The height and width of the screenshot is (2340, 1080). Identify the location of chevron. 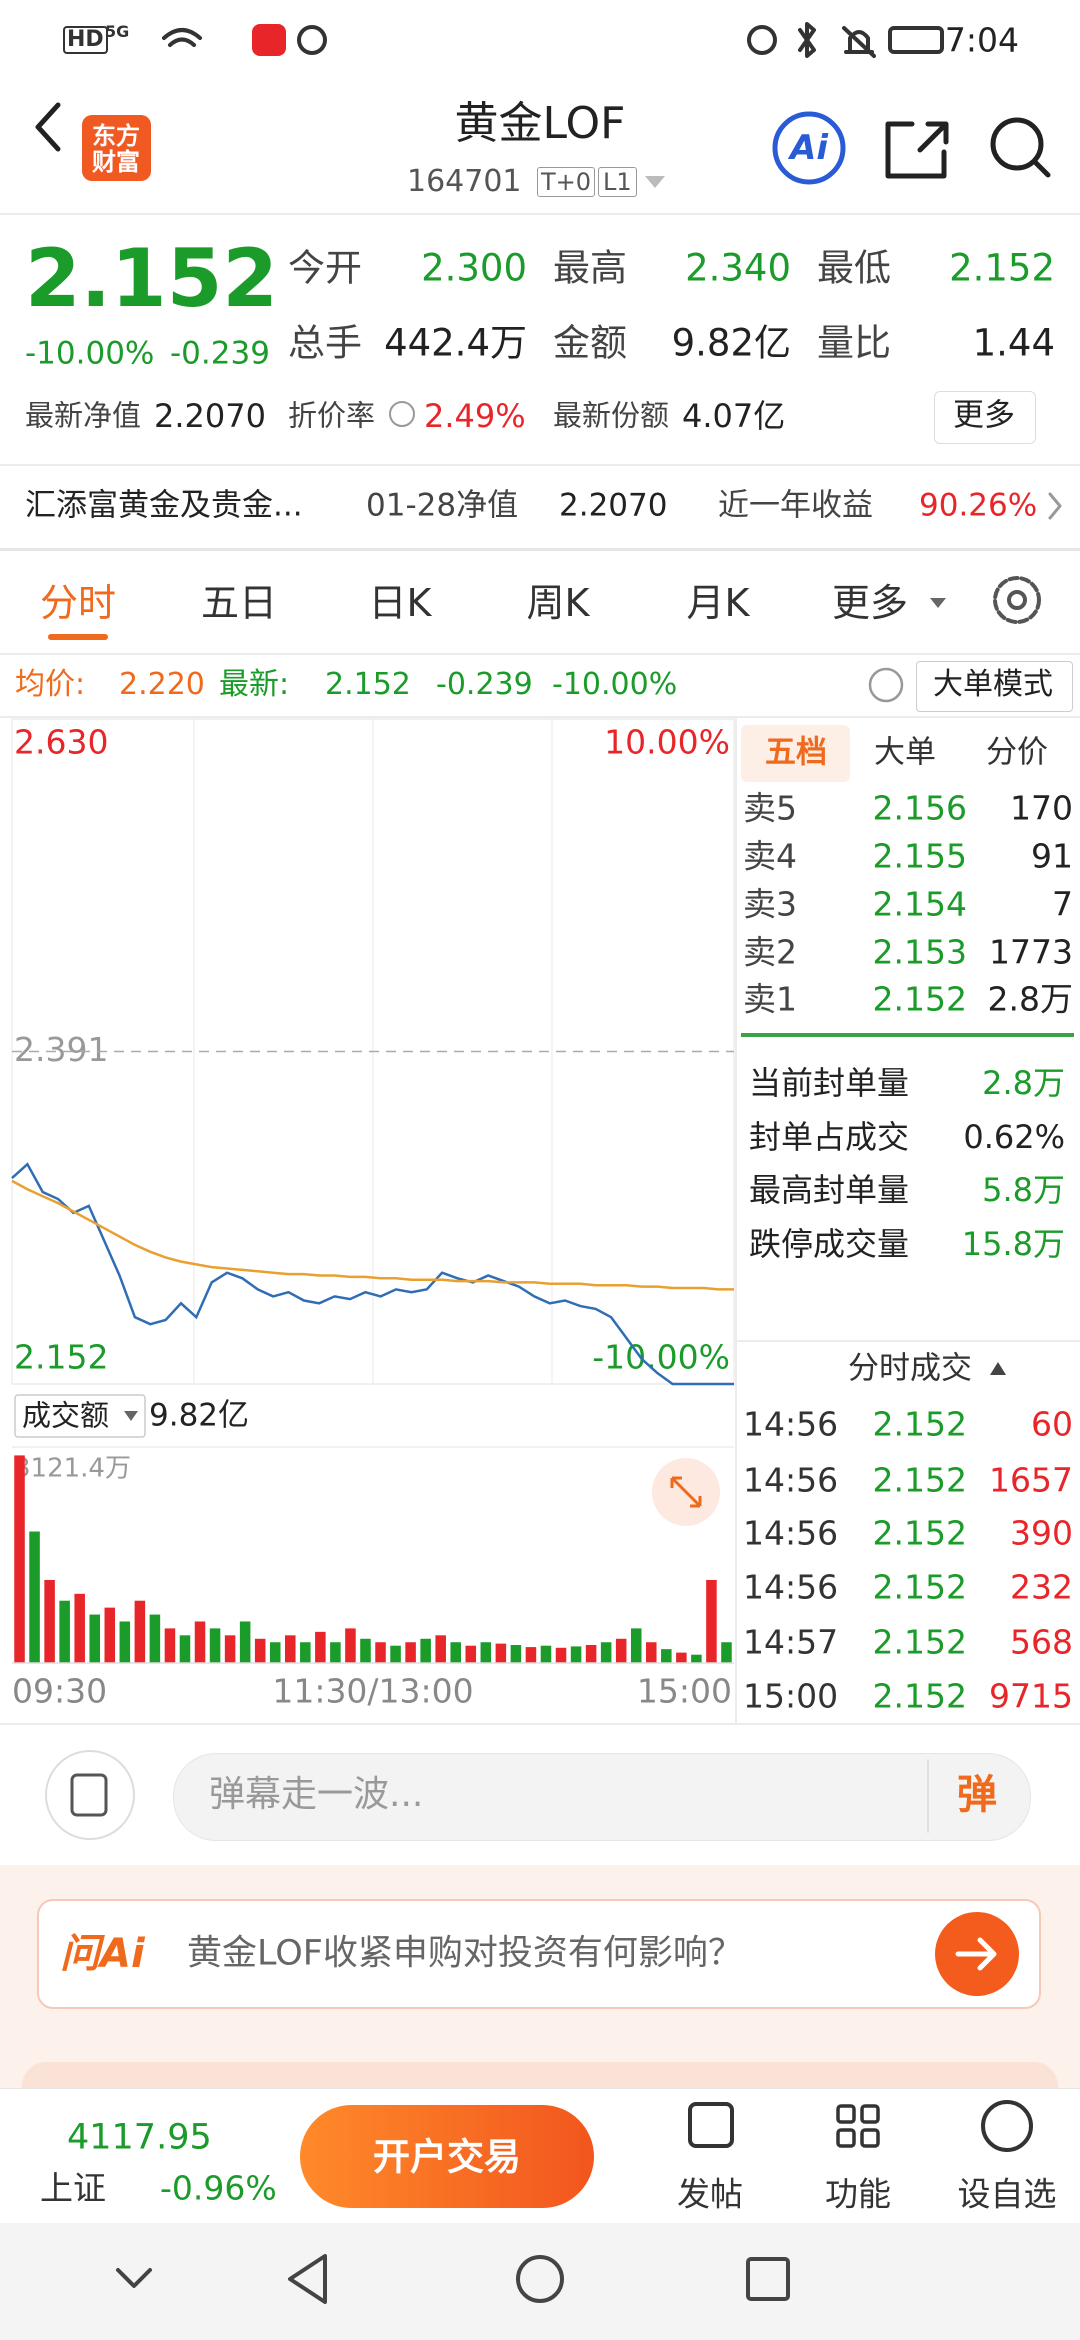
(1055, 506).